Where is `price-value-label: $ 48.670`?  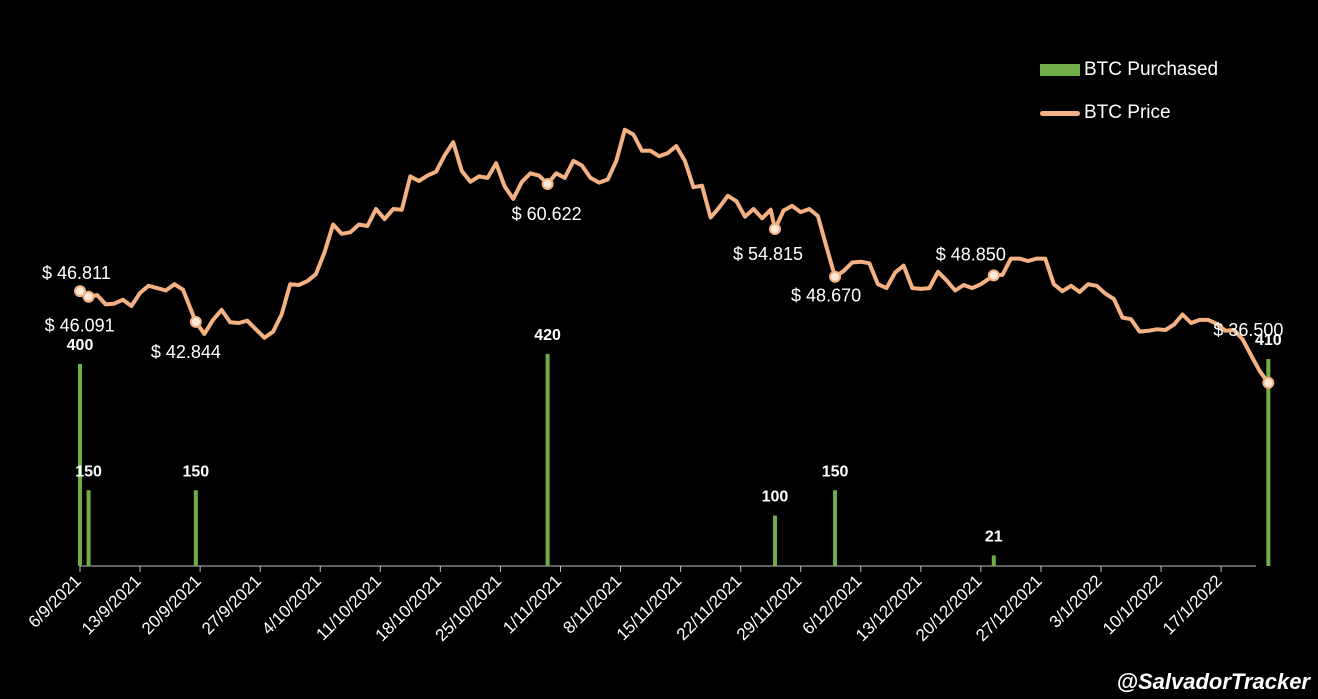 price-value-label: $ 48.670 is located at coordinates (826, 296).